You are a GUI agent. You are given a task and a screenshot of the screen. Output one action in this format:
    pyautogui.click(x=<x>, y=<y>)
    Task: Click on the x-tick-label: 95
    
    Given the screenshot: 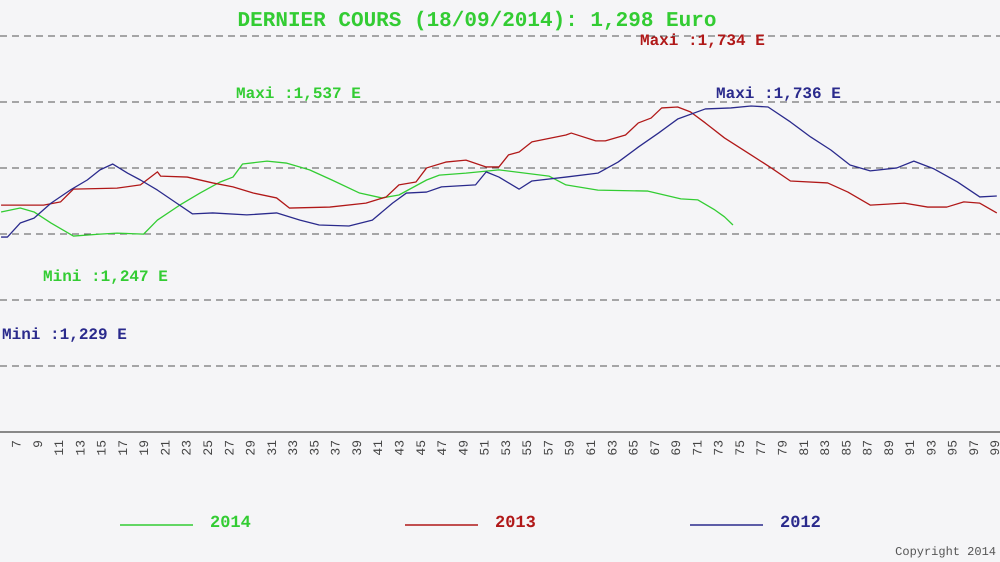 What is the action you would take?
    pyautogui.click(x=953, y=448)
    